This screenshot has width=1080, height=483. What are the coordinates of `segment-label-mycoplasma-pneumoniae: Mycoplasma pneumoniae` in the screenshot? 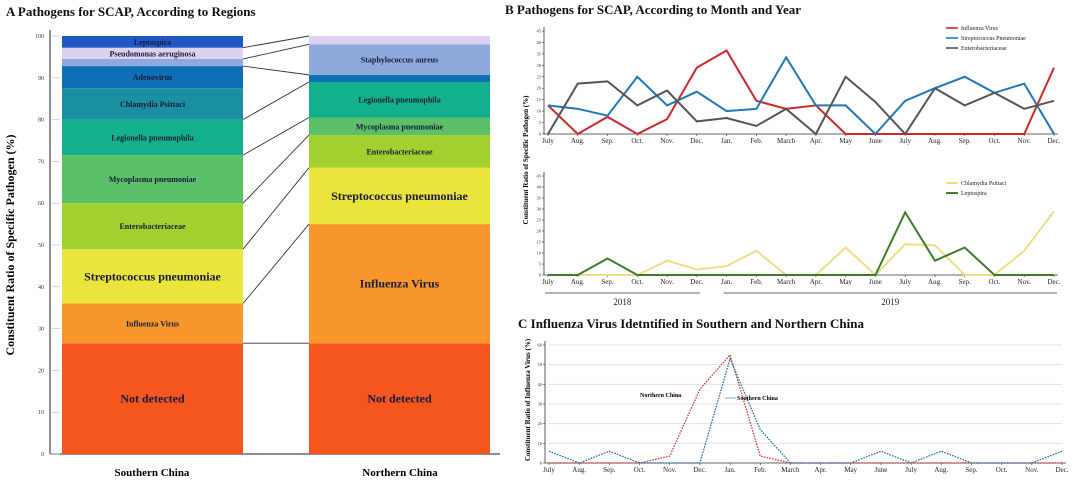 It's located at (153, 179).